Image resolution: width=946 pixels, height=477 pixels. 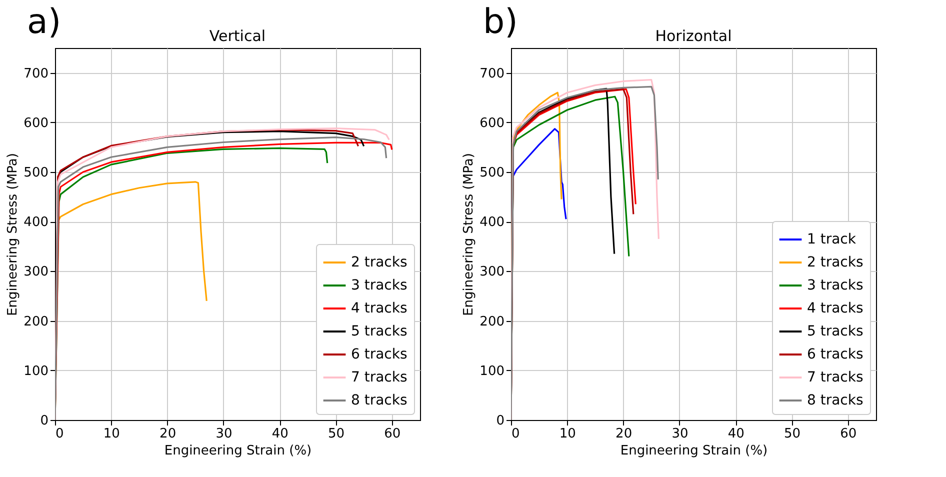 I want to click on legend-label: 1 track, so click(x=832, y=240).